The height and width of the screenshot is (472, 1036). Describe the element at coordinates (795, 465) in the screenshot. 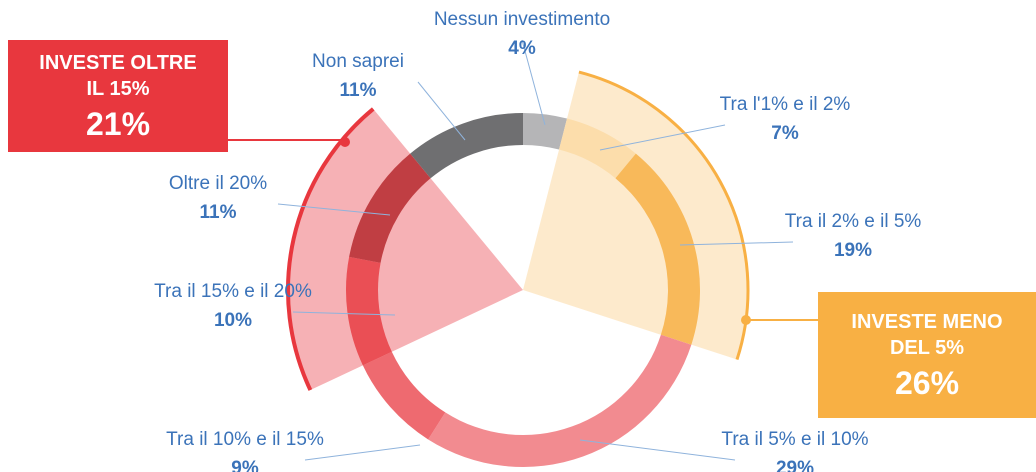

I see `slice-value: 29%` at that location.